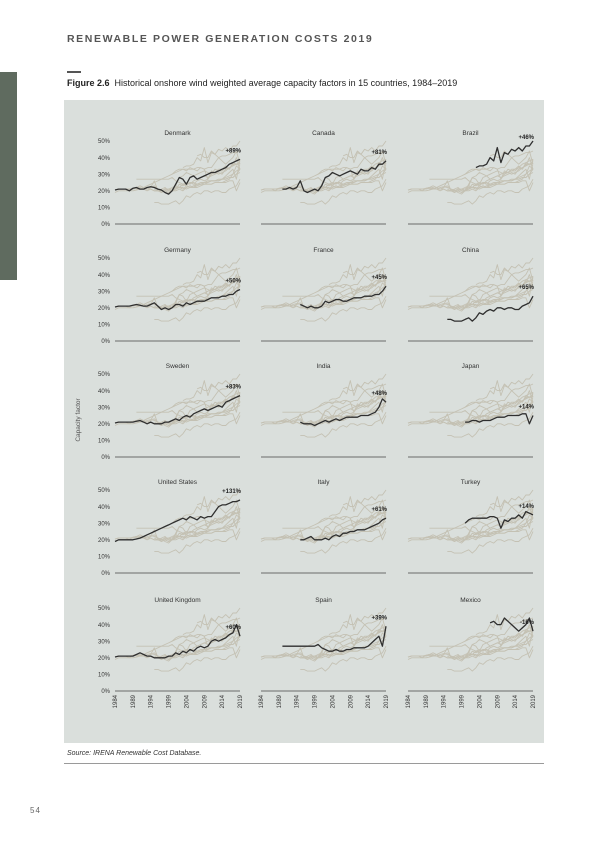  Describe the element at coordinates (333, 701) in the screenshot. I see `x-tick-label: 2004` at that location.